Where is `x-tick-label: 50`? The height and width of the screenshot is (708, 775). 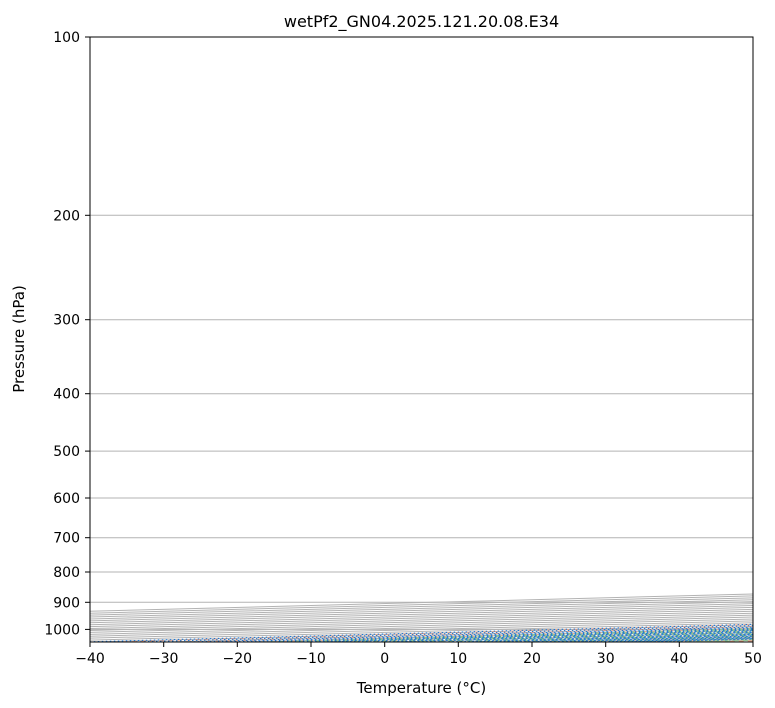 x-tick-label: 50 is located at coordinates (753, 659).